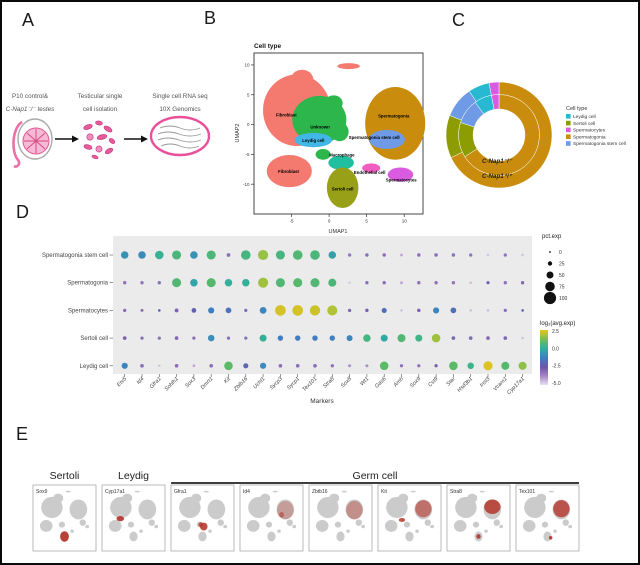 The width and height of the screenshot is (640, 565). I want to click on dotplot-marker-label: Zbtb16, so click(241, 385).